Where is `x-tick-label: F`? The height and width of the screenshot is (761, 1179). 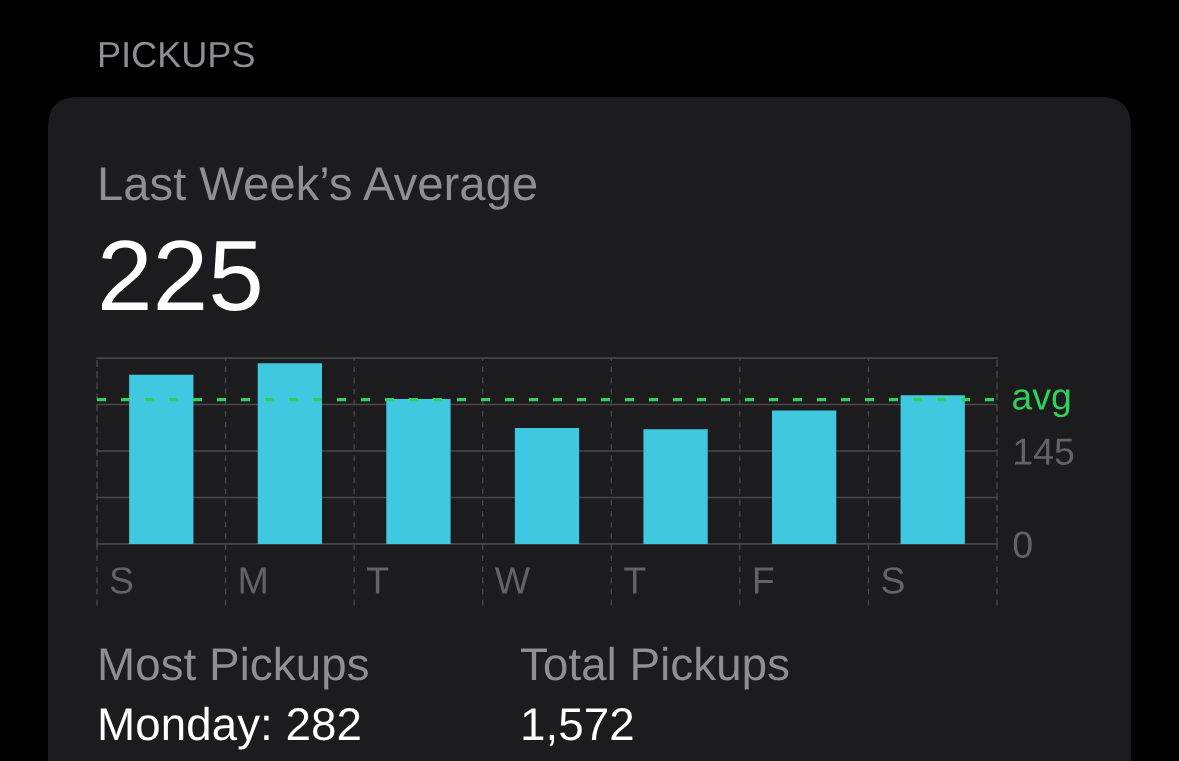
x-tick-label: F is located at coordinates (764, 580).